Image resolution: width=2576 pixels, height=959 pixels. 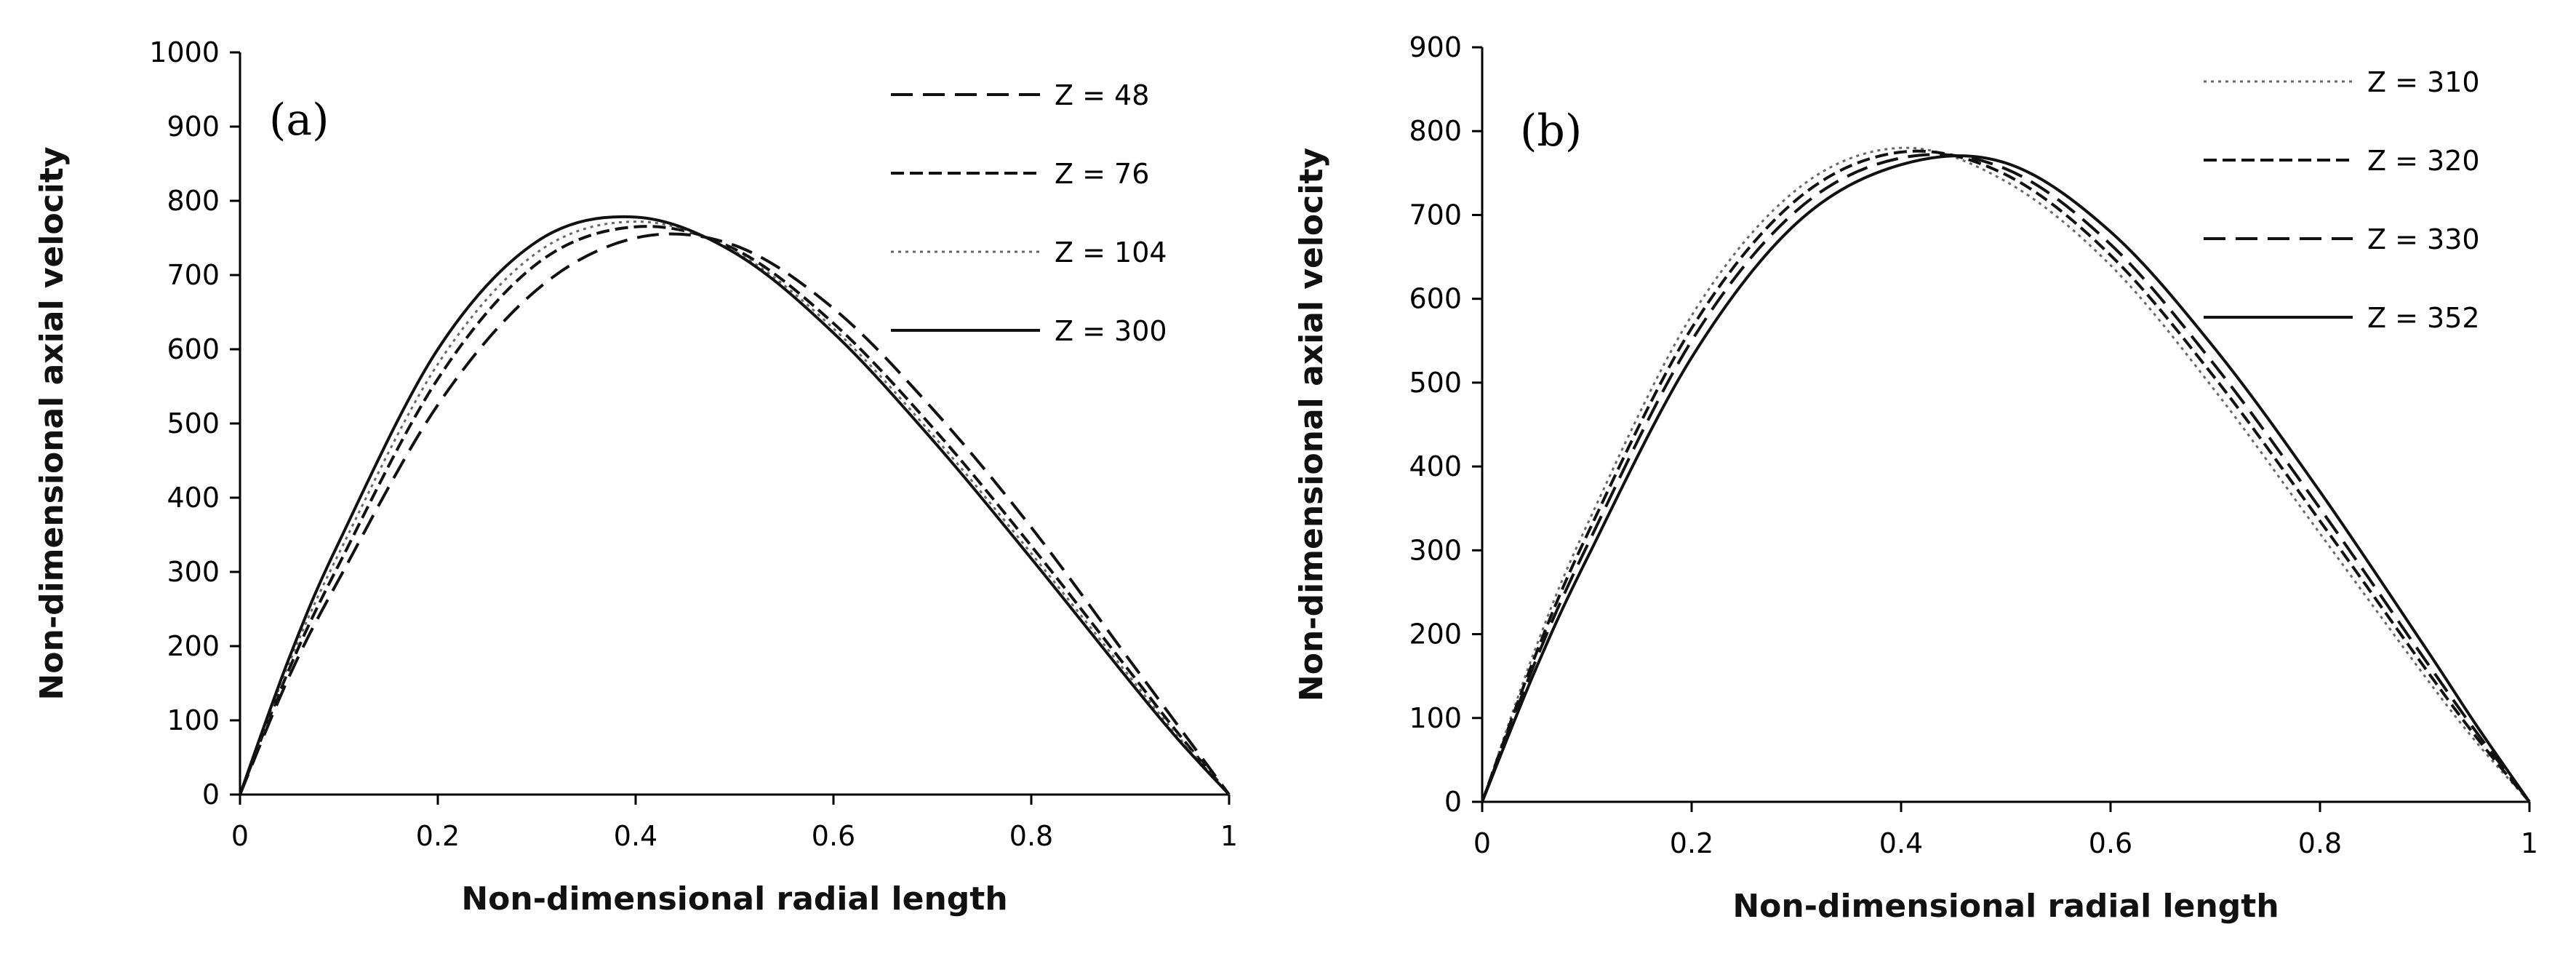 I want to click on legend: Z = 48 Z = 76 Z = 104 Z = 300, so click(x=1029, y=213).